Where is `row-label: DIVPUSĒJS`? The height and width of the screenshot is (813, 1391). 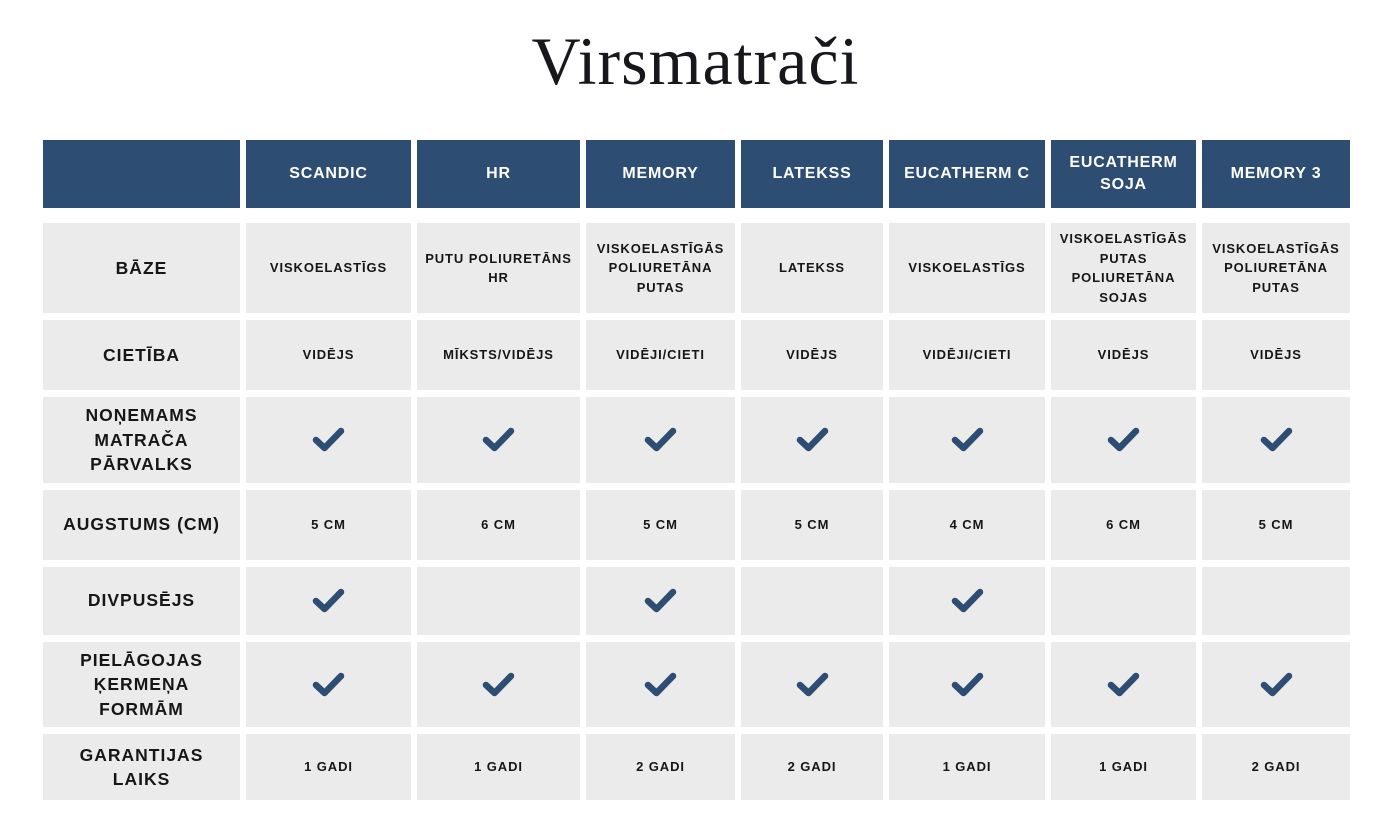
row-label: DIVPUSĒJS is located at coordinates (141, 600).